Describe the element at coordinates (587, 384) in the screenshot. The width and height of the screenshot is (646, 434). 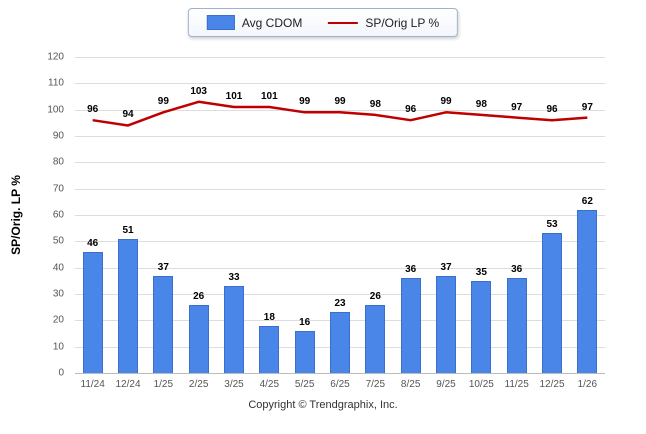
I see `x-tick-label: 1/26` at that location.